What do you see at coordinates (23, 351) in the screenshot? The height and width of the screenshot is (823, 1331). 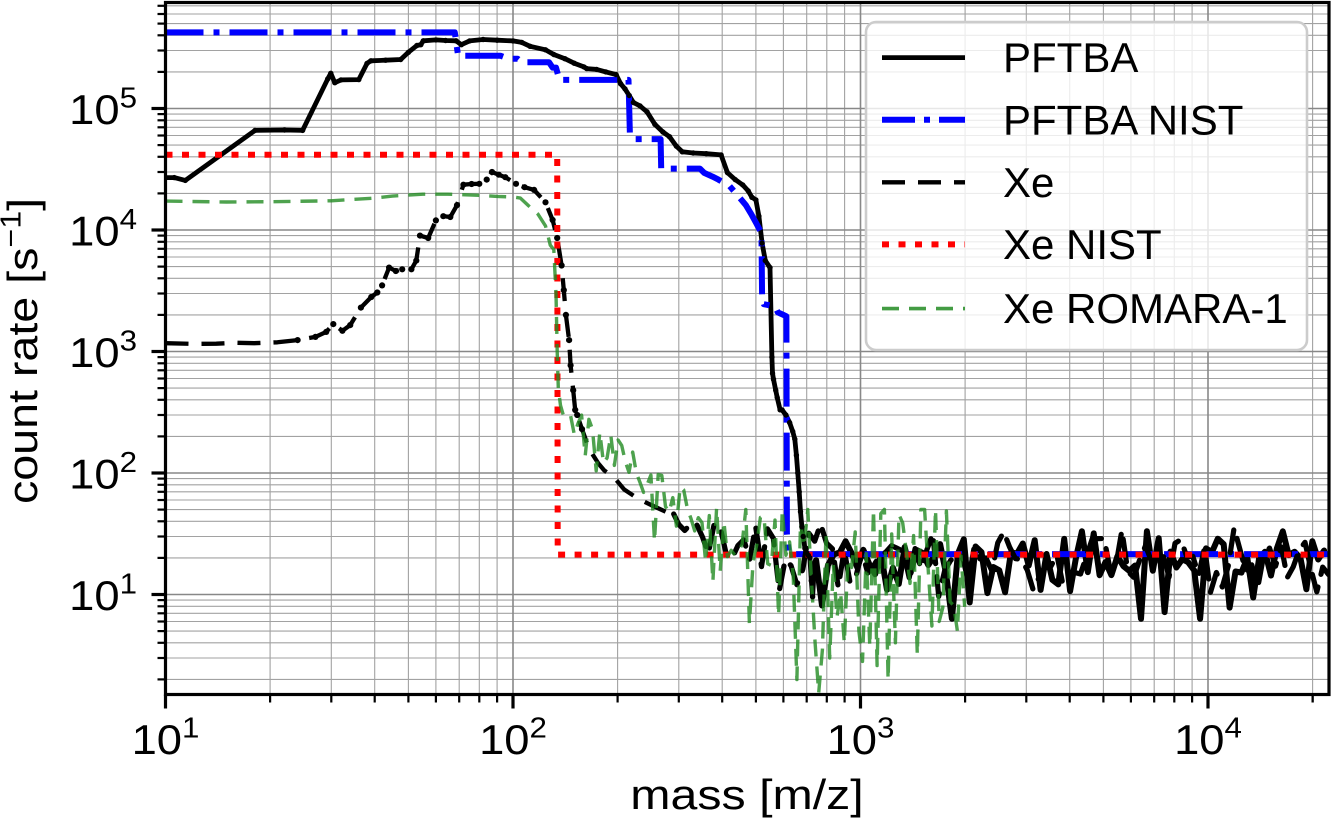 I see `svg-text: count rate [s−1]` at bounding box center [23, 351].